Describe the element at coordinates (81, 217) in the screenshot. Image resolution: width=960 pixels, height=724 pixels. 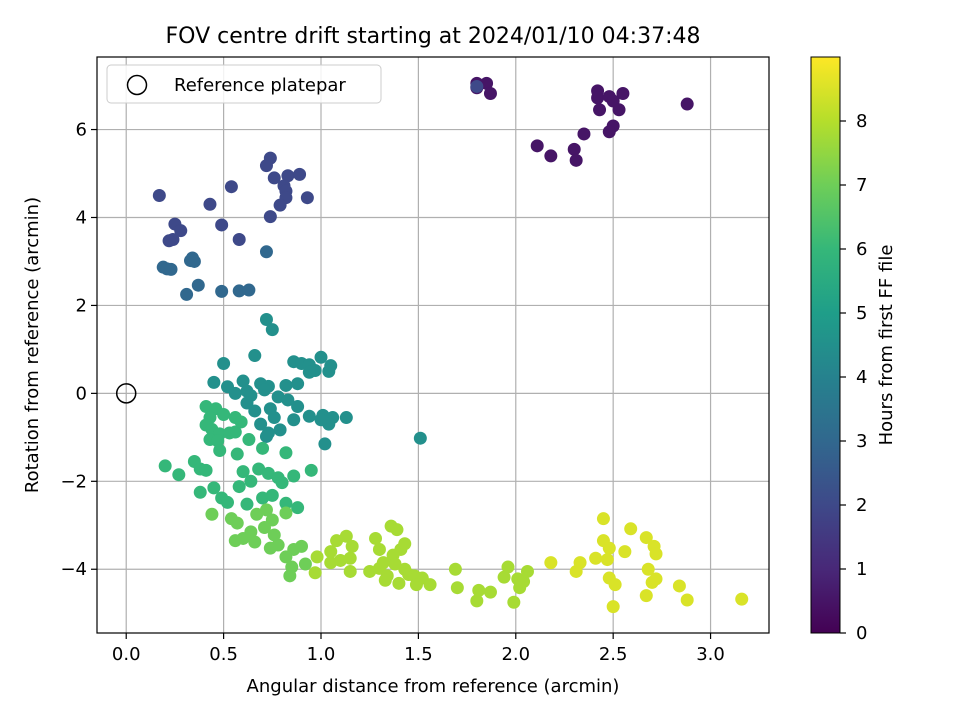
I see `y-tick-label: 4` at that location.